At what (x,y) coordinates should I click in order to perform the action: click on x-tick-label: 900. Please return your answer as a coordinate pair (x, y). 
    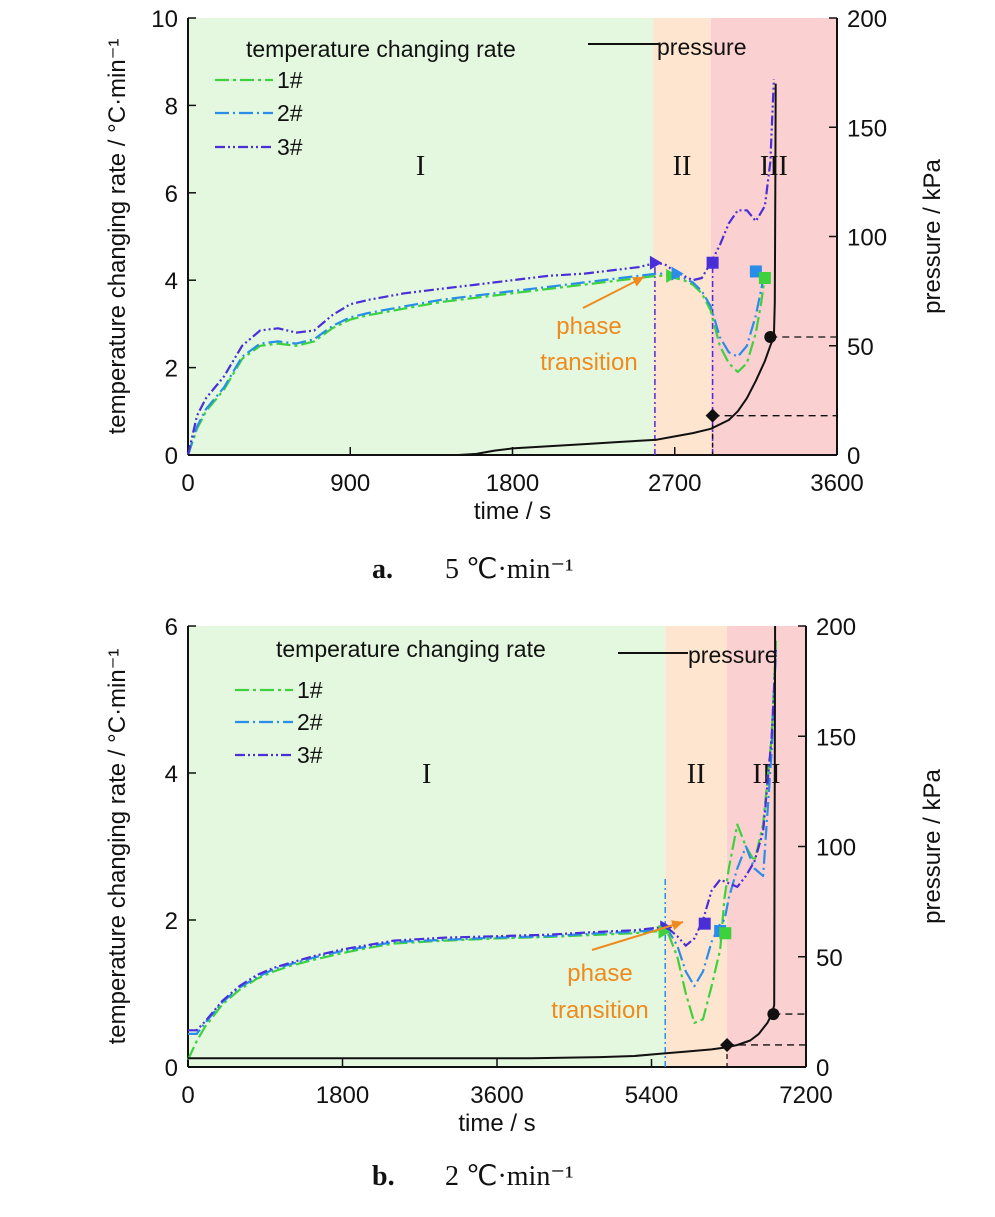
    Looking at the image, I should click on (350, 483).